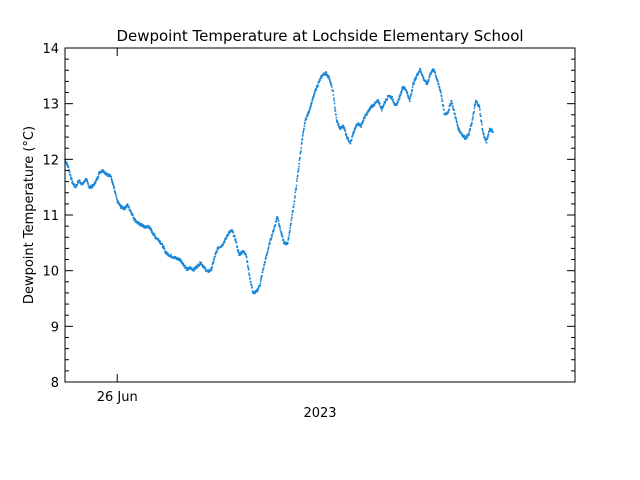  Describe the element at coordinates (55, 383) in the screenshot. I see `y-tick-label: 8` at that location.